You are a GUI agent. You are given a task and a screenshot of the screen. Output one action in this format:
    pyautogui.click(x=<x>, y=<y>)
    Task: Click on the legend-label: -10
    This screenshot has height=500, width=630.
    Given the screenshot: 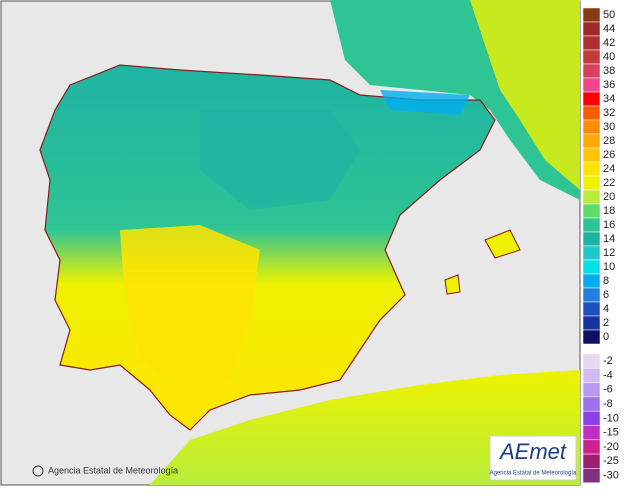 What is the action you would take?
    pyautogui.click(x=611, y=418)
    